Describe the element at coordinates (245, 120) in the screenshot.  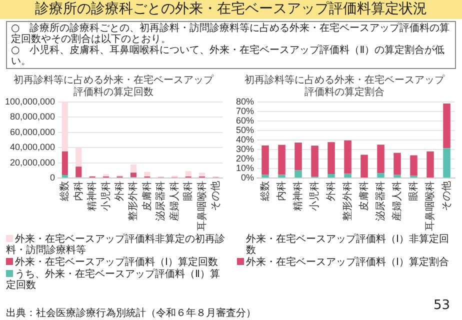
I see `y-tick-label: 60%` at that location.